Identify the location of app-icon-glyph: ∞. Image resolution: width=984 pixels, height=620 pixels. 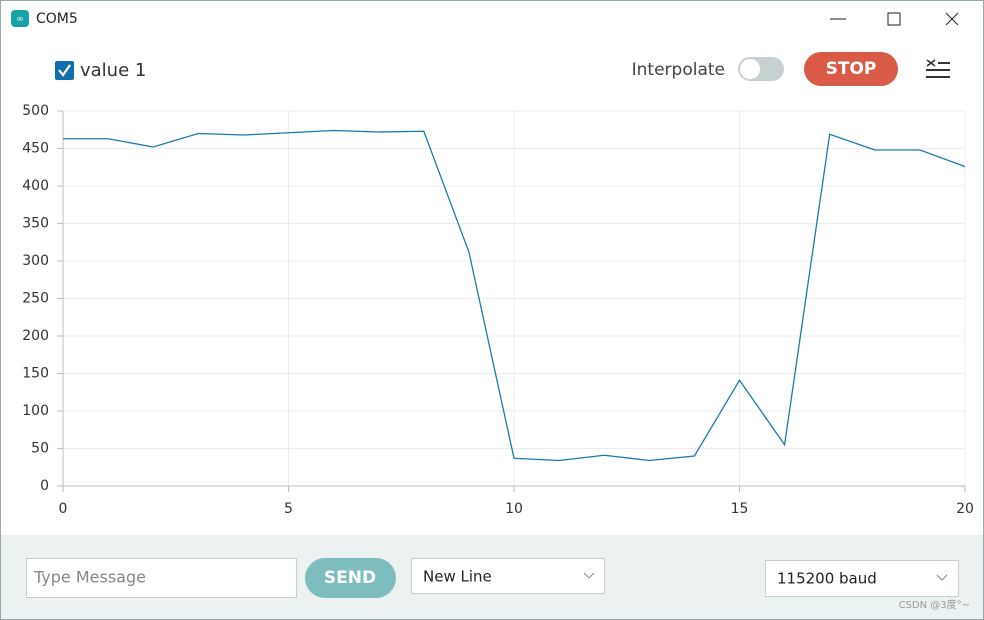
(20, 20).